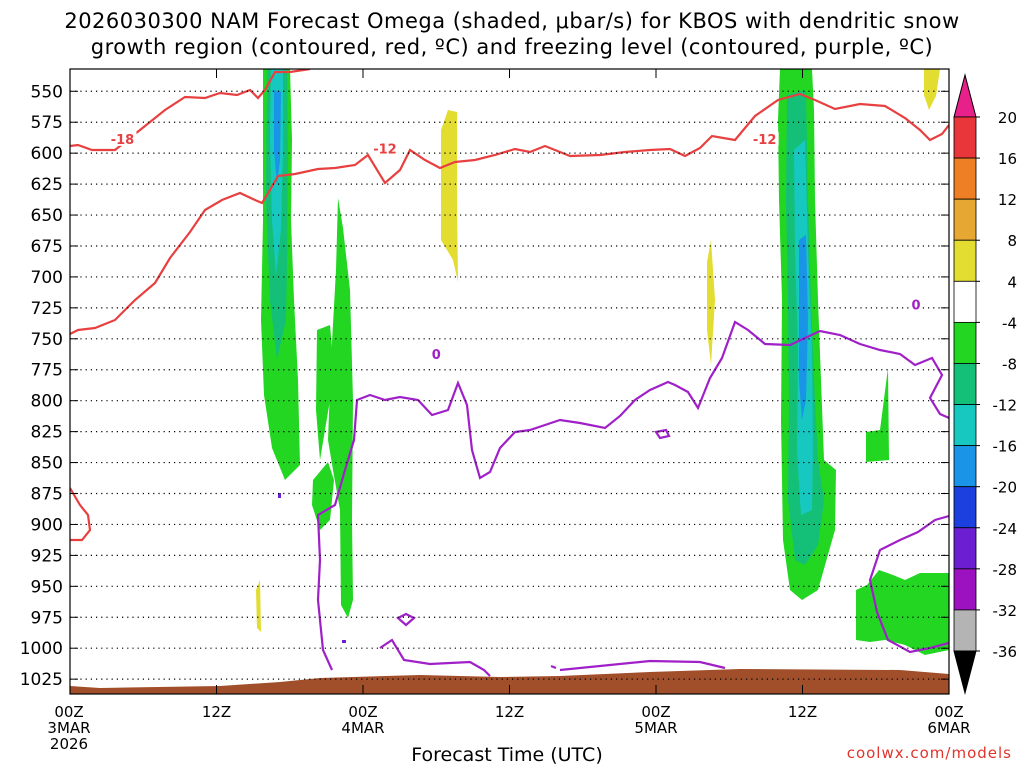 This screenshot has height=768, width=1024. What do you see at coordinates (47, 185) in the screenshot?
I see `y-tick-label: 625` at bounding box center [47, 185].